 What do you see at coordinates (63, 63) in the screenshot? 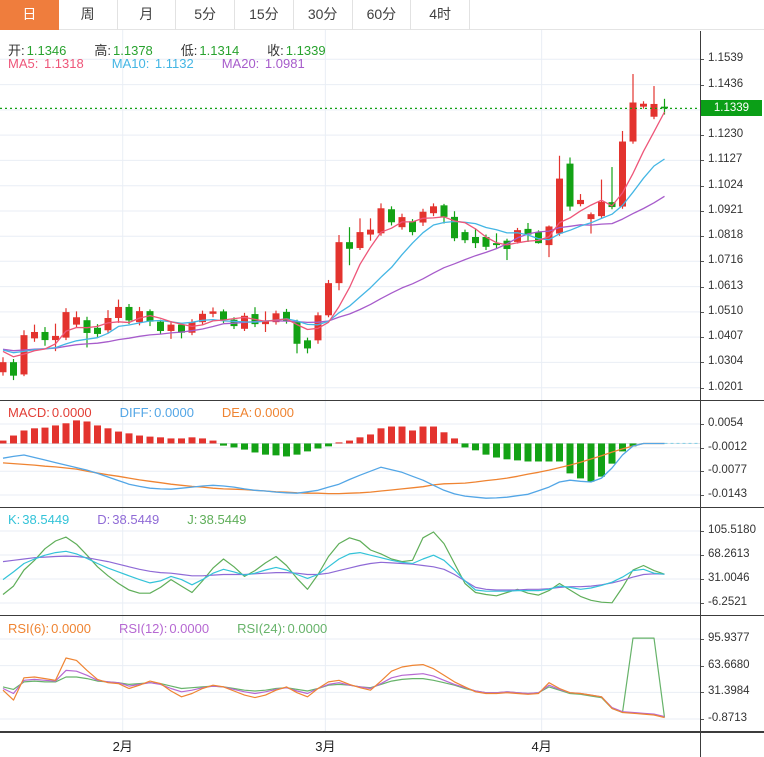
I see `legend-value: 1.1318` at bounding box center [63, 63].